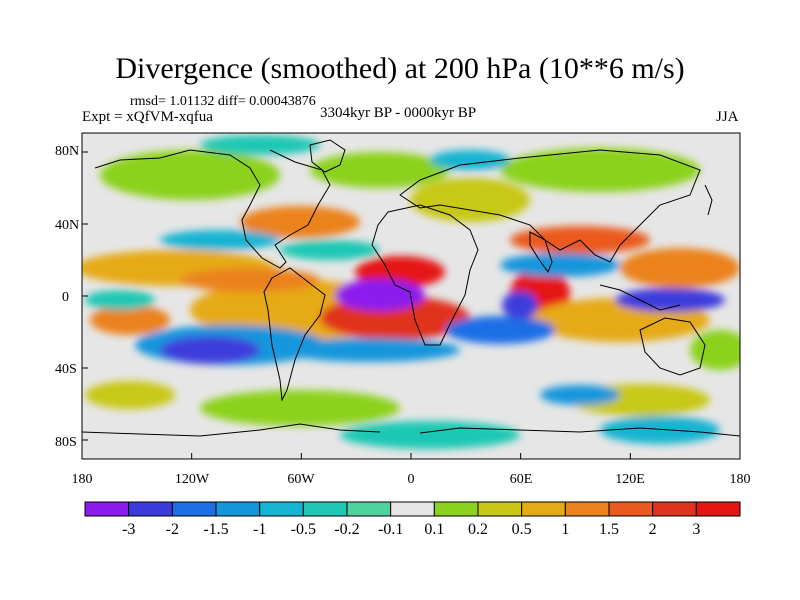  What do you see at coordinates (172, 529) in the screenshot?
I see `colorbar-label: -2` at bounding box center [172, 529].